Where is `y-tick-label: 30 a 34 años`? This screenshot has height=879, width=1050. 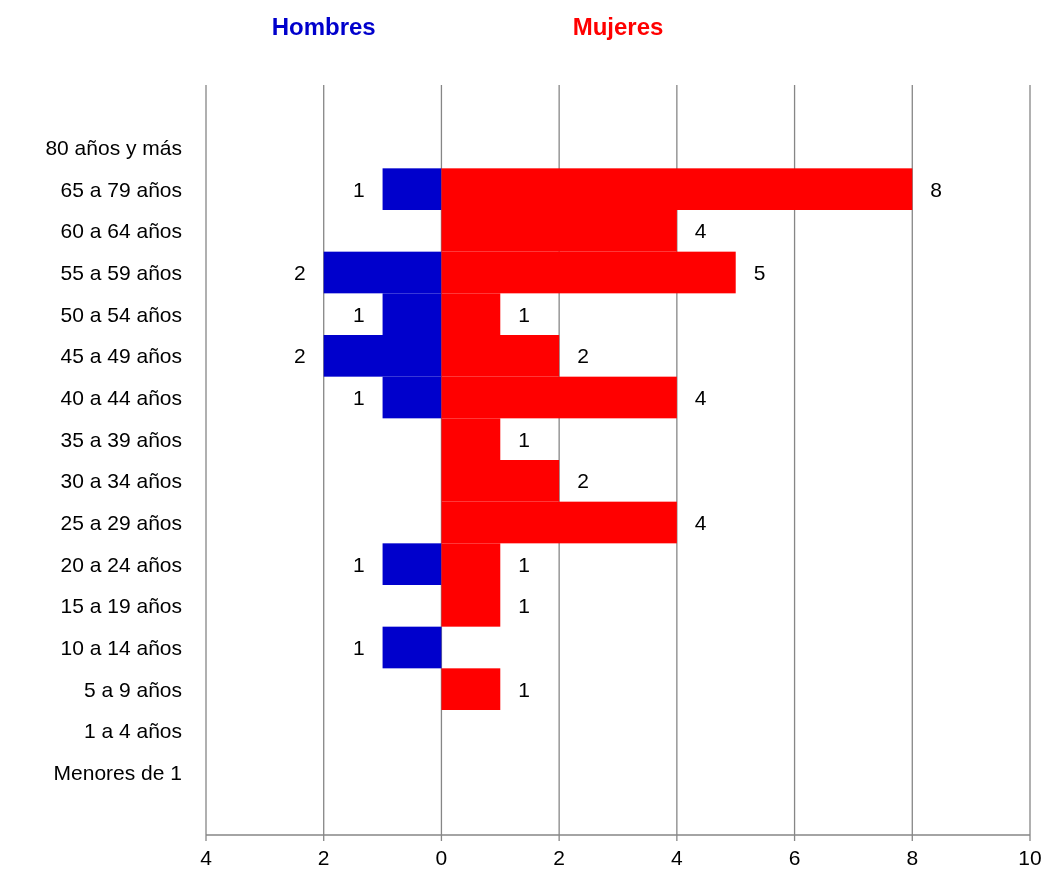 y-tick-label: 30 a 34 años is located at coordinates (121, 481).